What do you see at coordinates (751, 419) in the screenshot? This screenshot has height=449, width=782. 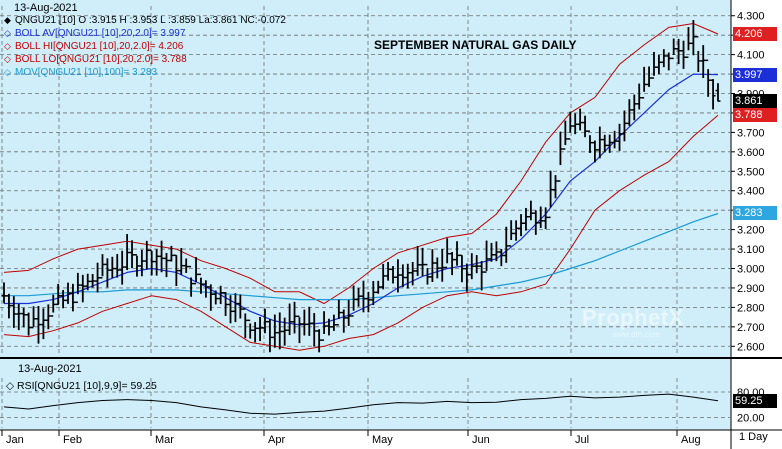 I see `rsi-tick-label: 20.00` at bounding box center [751, 419].